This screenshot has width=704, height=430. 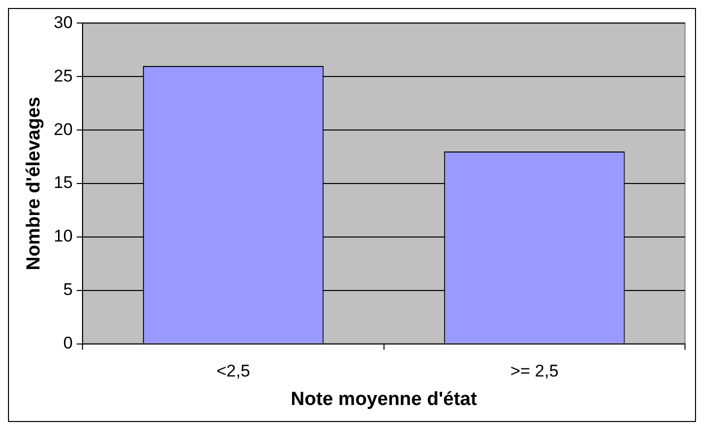 I want to click on y-tick-label: 30, so click(x=63, y=22).